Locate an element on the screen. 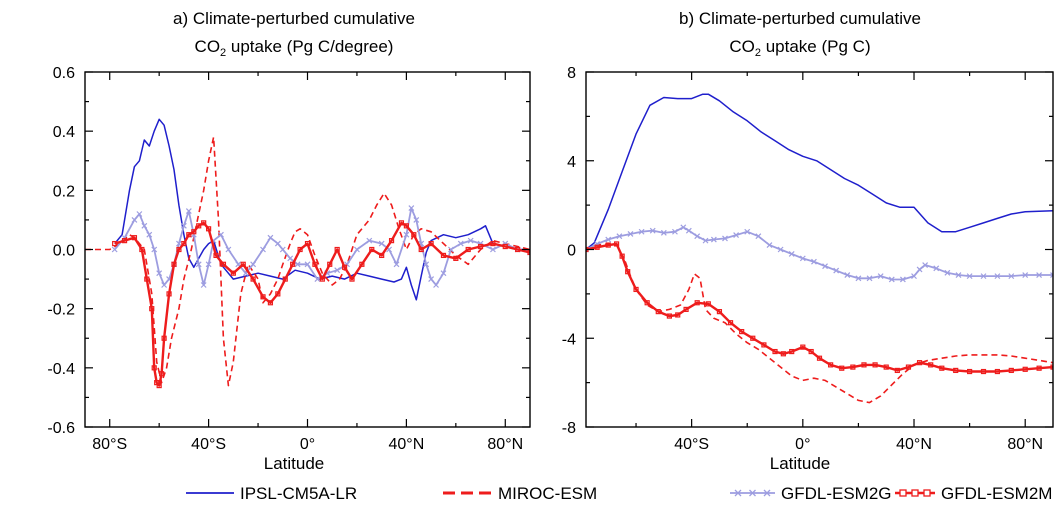 The height and width of the screenshot is (514, 1056). panel-a-series-gfdl-esm2m is located at coordinates (322, 304).